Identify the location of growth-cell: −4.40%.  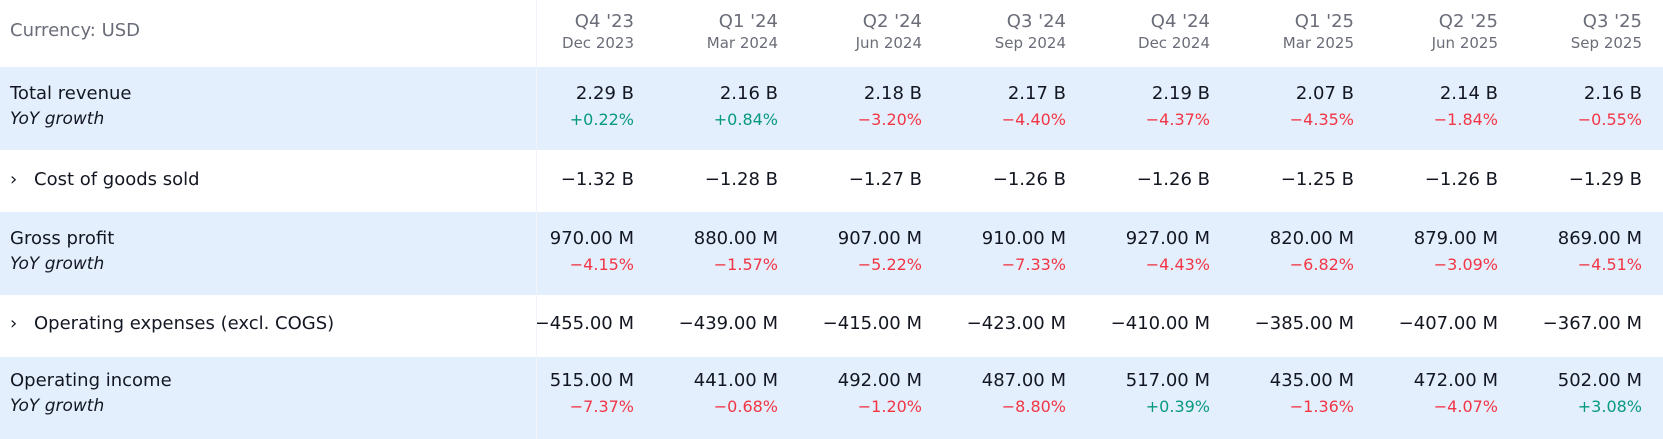
(1033, 119).